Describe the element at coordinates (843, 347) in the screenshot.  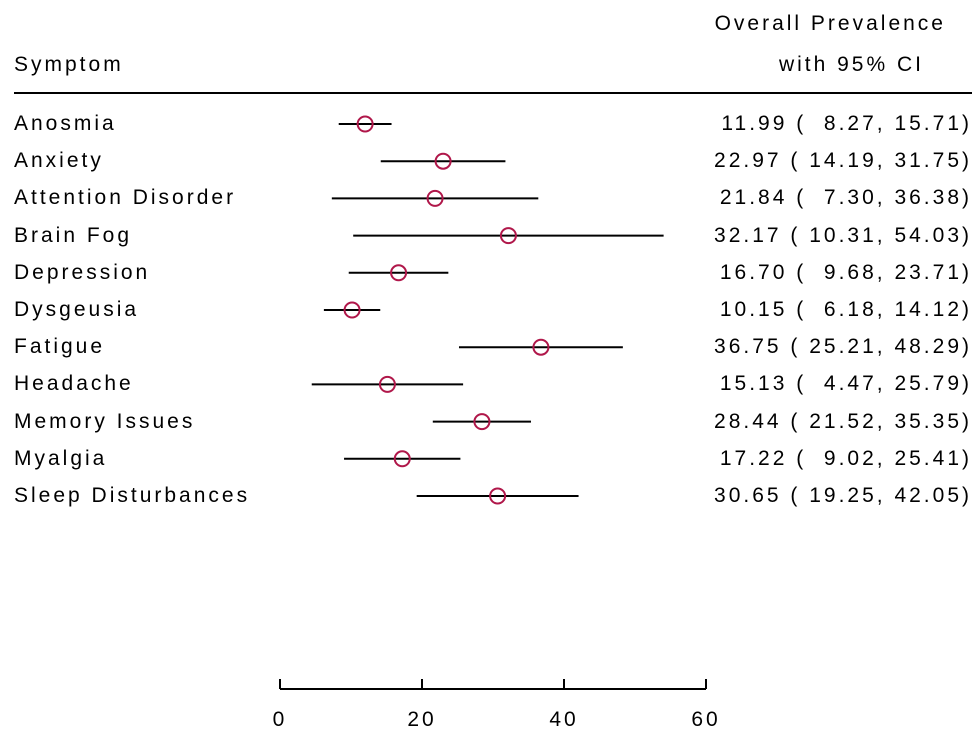
I see `prevalence-value: 36.75 ( 25.21, 48.29)` at that location.